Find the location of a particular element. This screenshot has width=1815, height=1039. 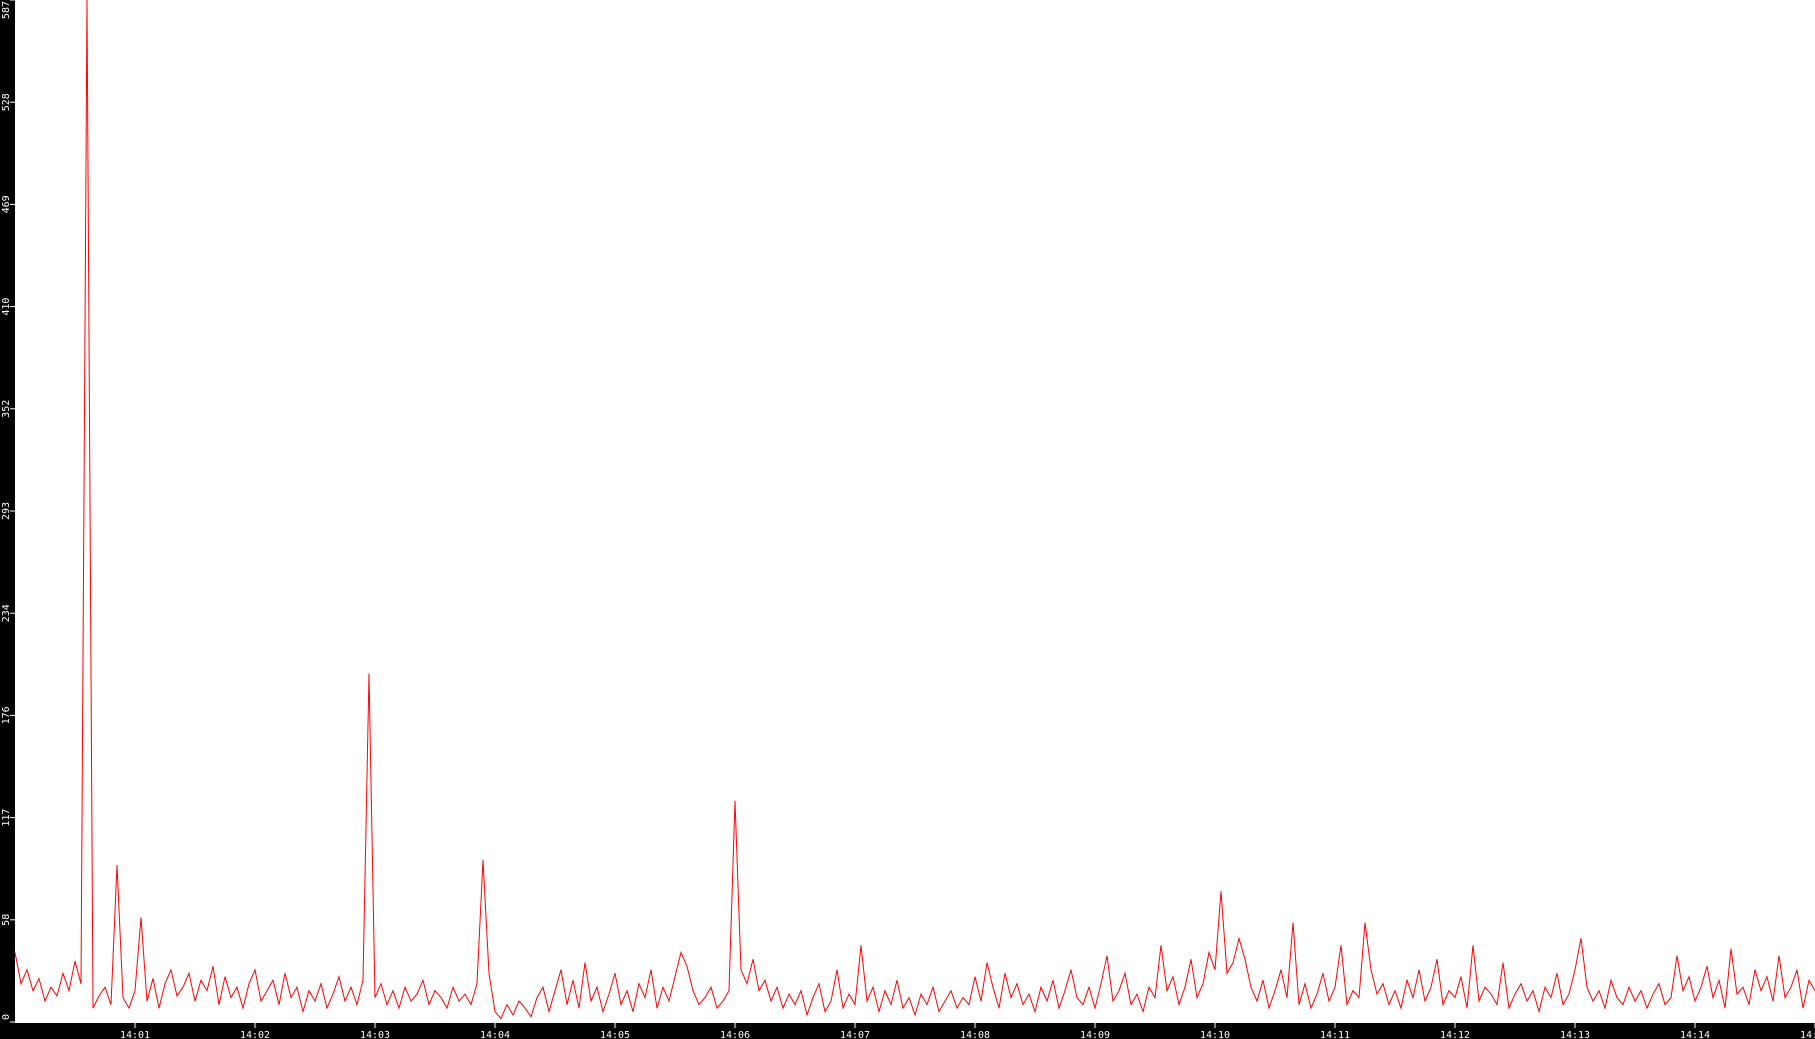

y-tick-label: 293 is located at coordinates (6, 511).